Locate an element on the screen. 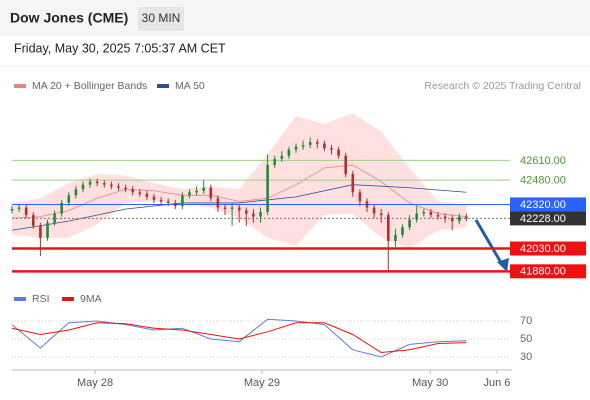 This screenshot has width=590, height=400. x-tick-label: Jun 6 is located at coordinates (496, 383).